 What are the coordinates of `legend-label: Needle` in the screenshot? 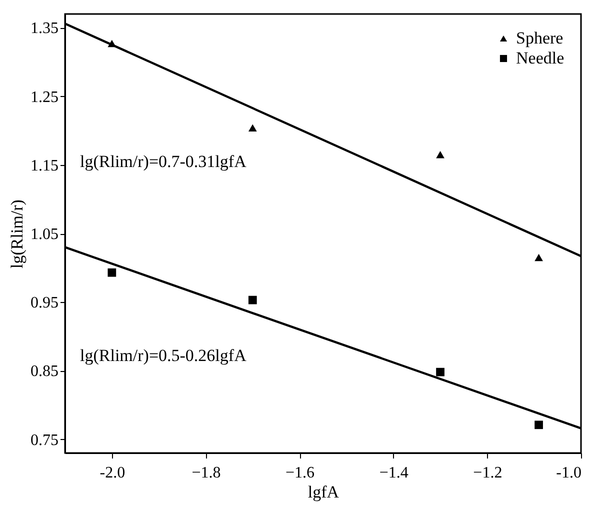 It's located at (540, 58).